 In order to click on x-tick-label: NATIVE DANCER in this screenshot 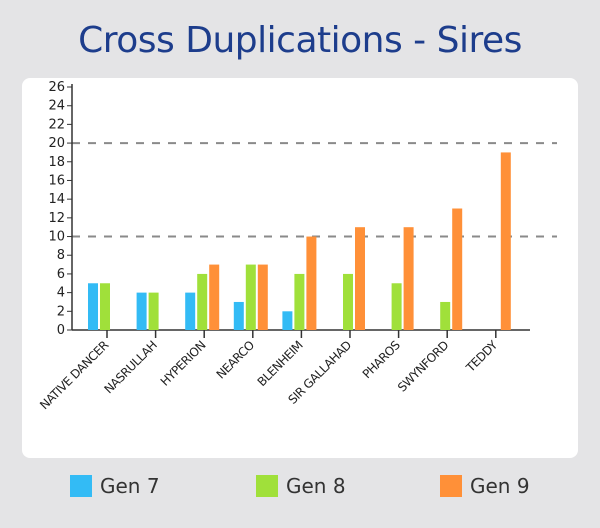, I will do `click(74, 375)`.